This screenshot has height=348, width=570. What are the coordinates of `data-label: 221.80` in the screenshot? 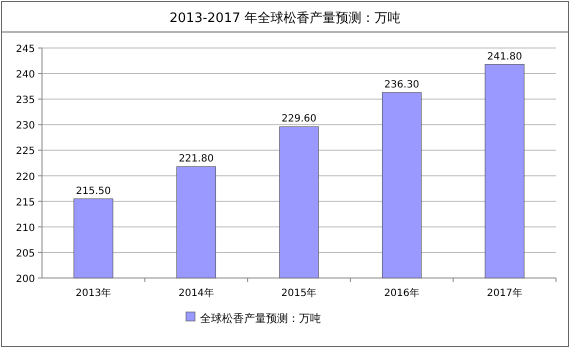 It's located at (196, 159).